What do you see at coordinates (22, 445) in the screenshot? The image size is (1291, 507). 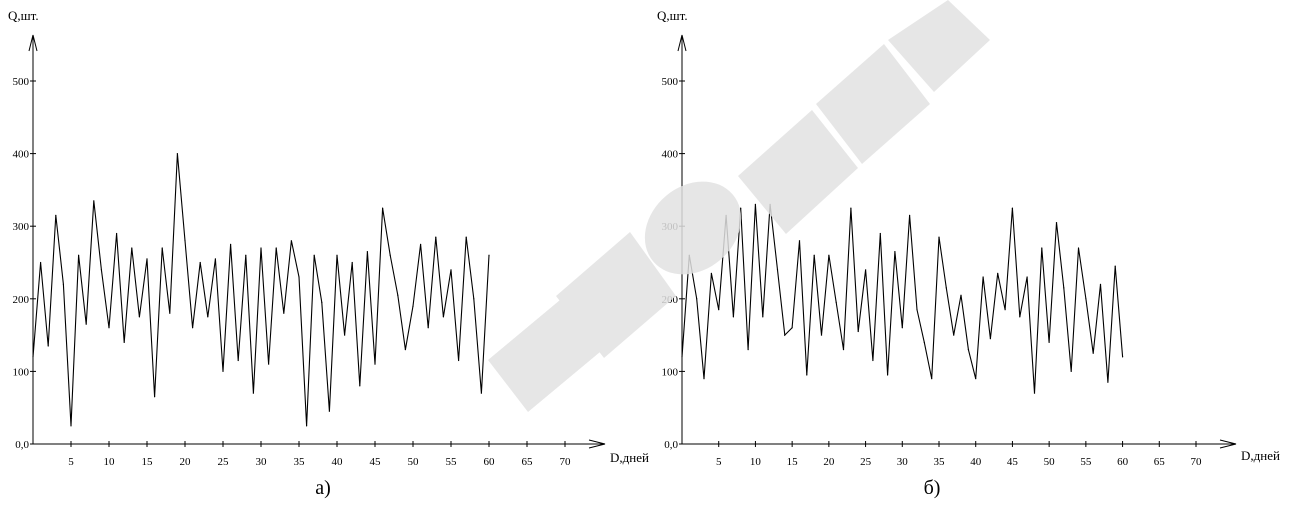 I see `y-tick-label: 0,0` at bounding box center [22, 445].